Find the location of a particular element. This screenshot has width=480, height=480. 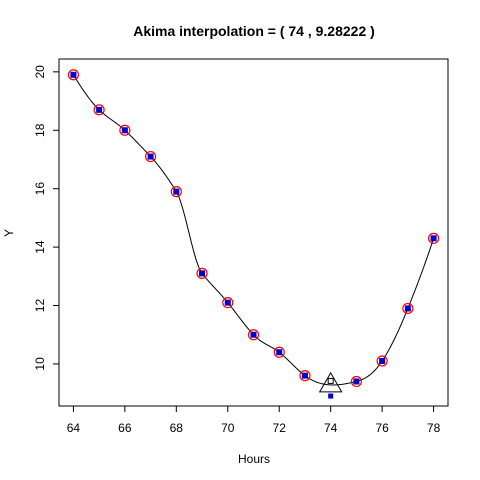

y-tick-label: 10 is located at coordinates (40, 364).